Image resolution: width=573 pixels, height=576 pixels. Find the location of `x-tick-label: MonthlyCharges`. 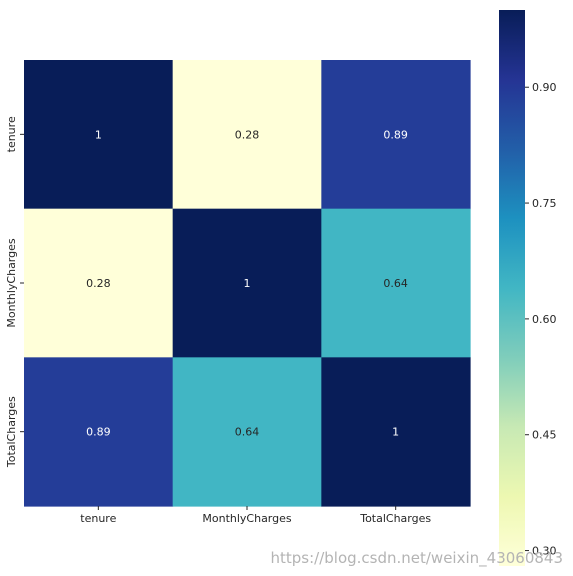

x-tick-label: MonthlyCharges is located at coordinates (247, 518).